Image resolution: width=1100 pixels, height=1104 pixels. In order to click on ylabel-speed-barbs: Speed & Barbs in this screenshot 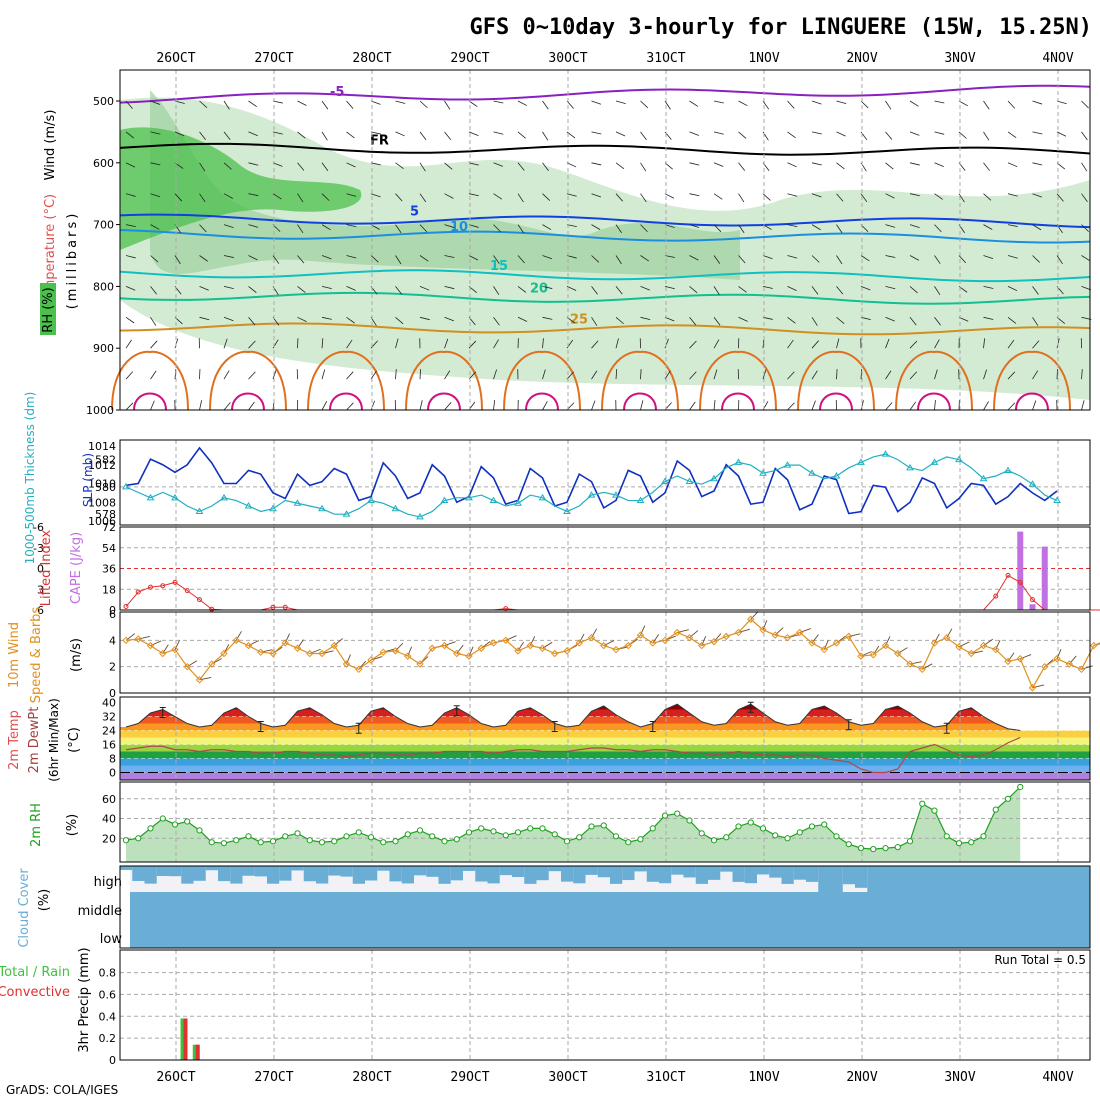, I will do `click(36, 655)`.